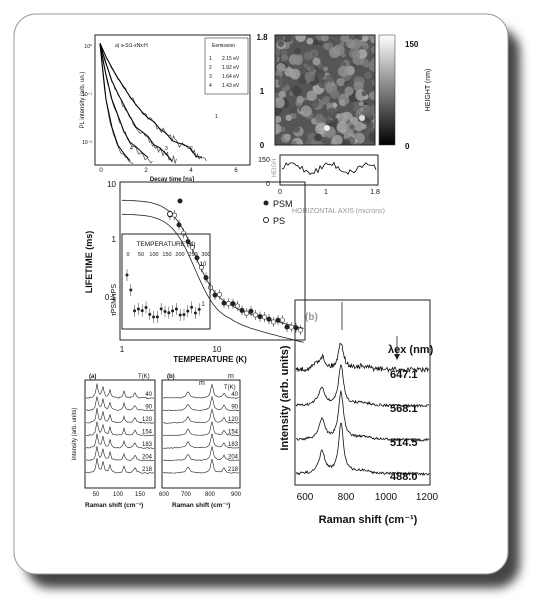  What do you see at coordinates (428, 90) in the screenshot?
I see `label: HEIGHT (nm)` at bounding box center [428, 90].